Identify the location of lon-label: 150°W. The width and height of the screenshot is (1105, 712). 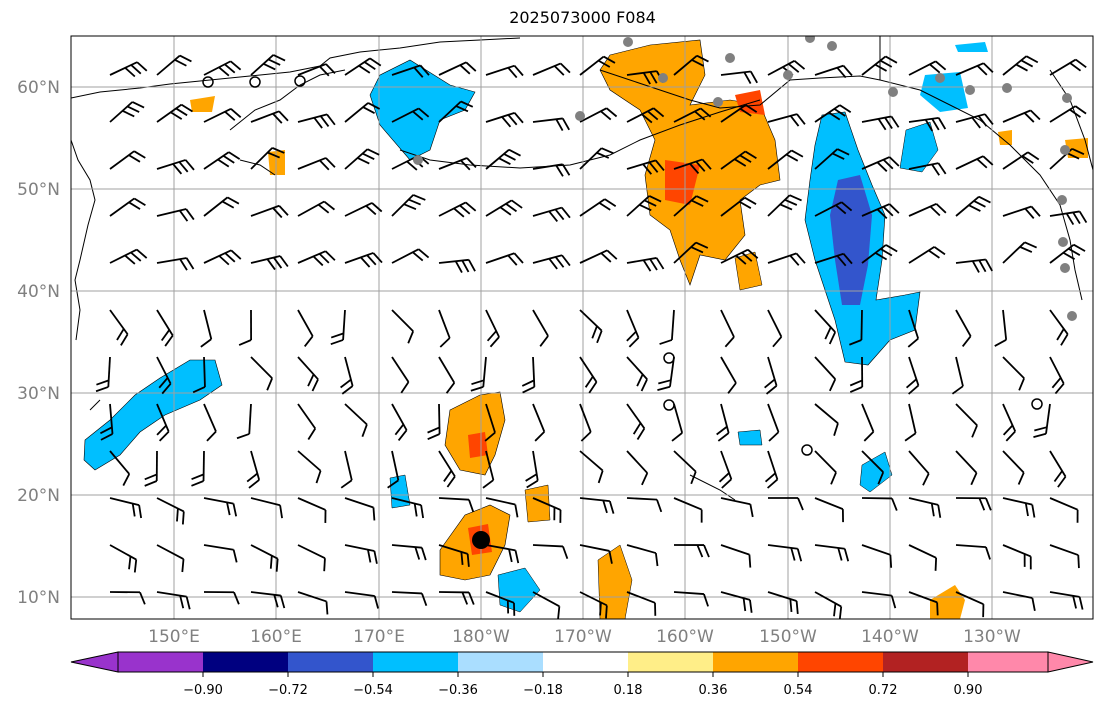
(788, 637).